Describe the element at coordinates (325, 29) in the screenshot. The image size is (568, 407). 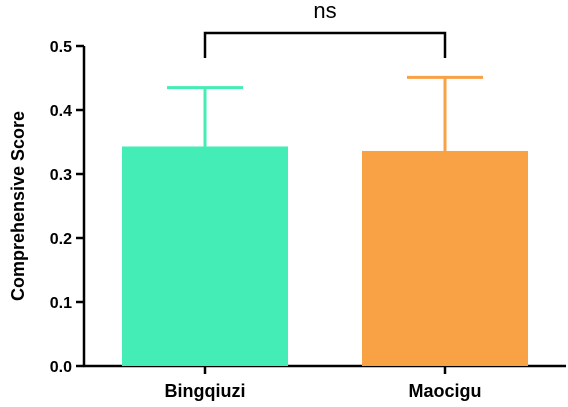
I see `significance-bracket: ns` at that location.